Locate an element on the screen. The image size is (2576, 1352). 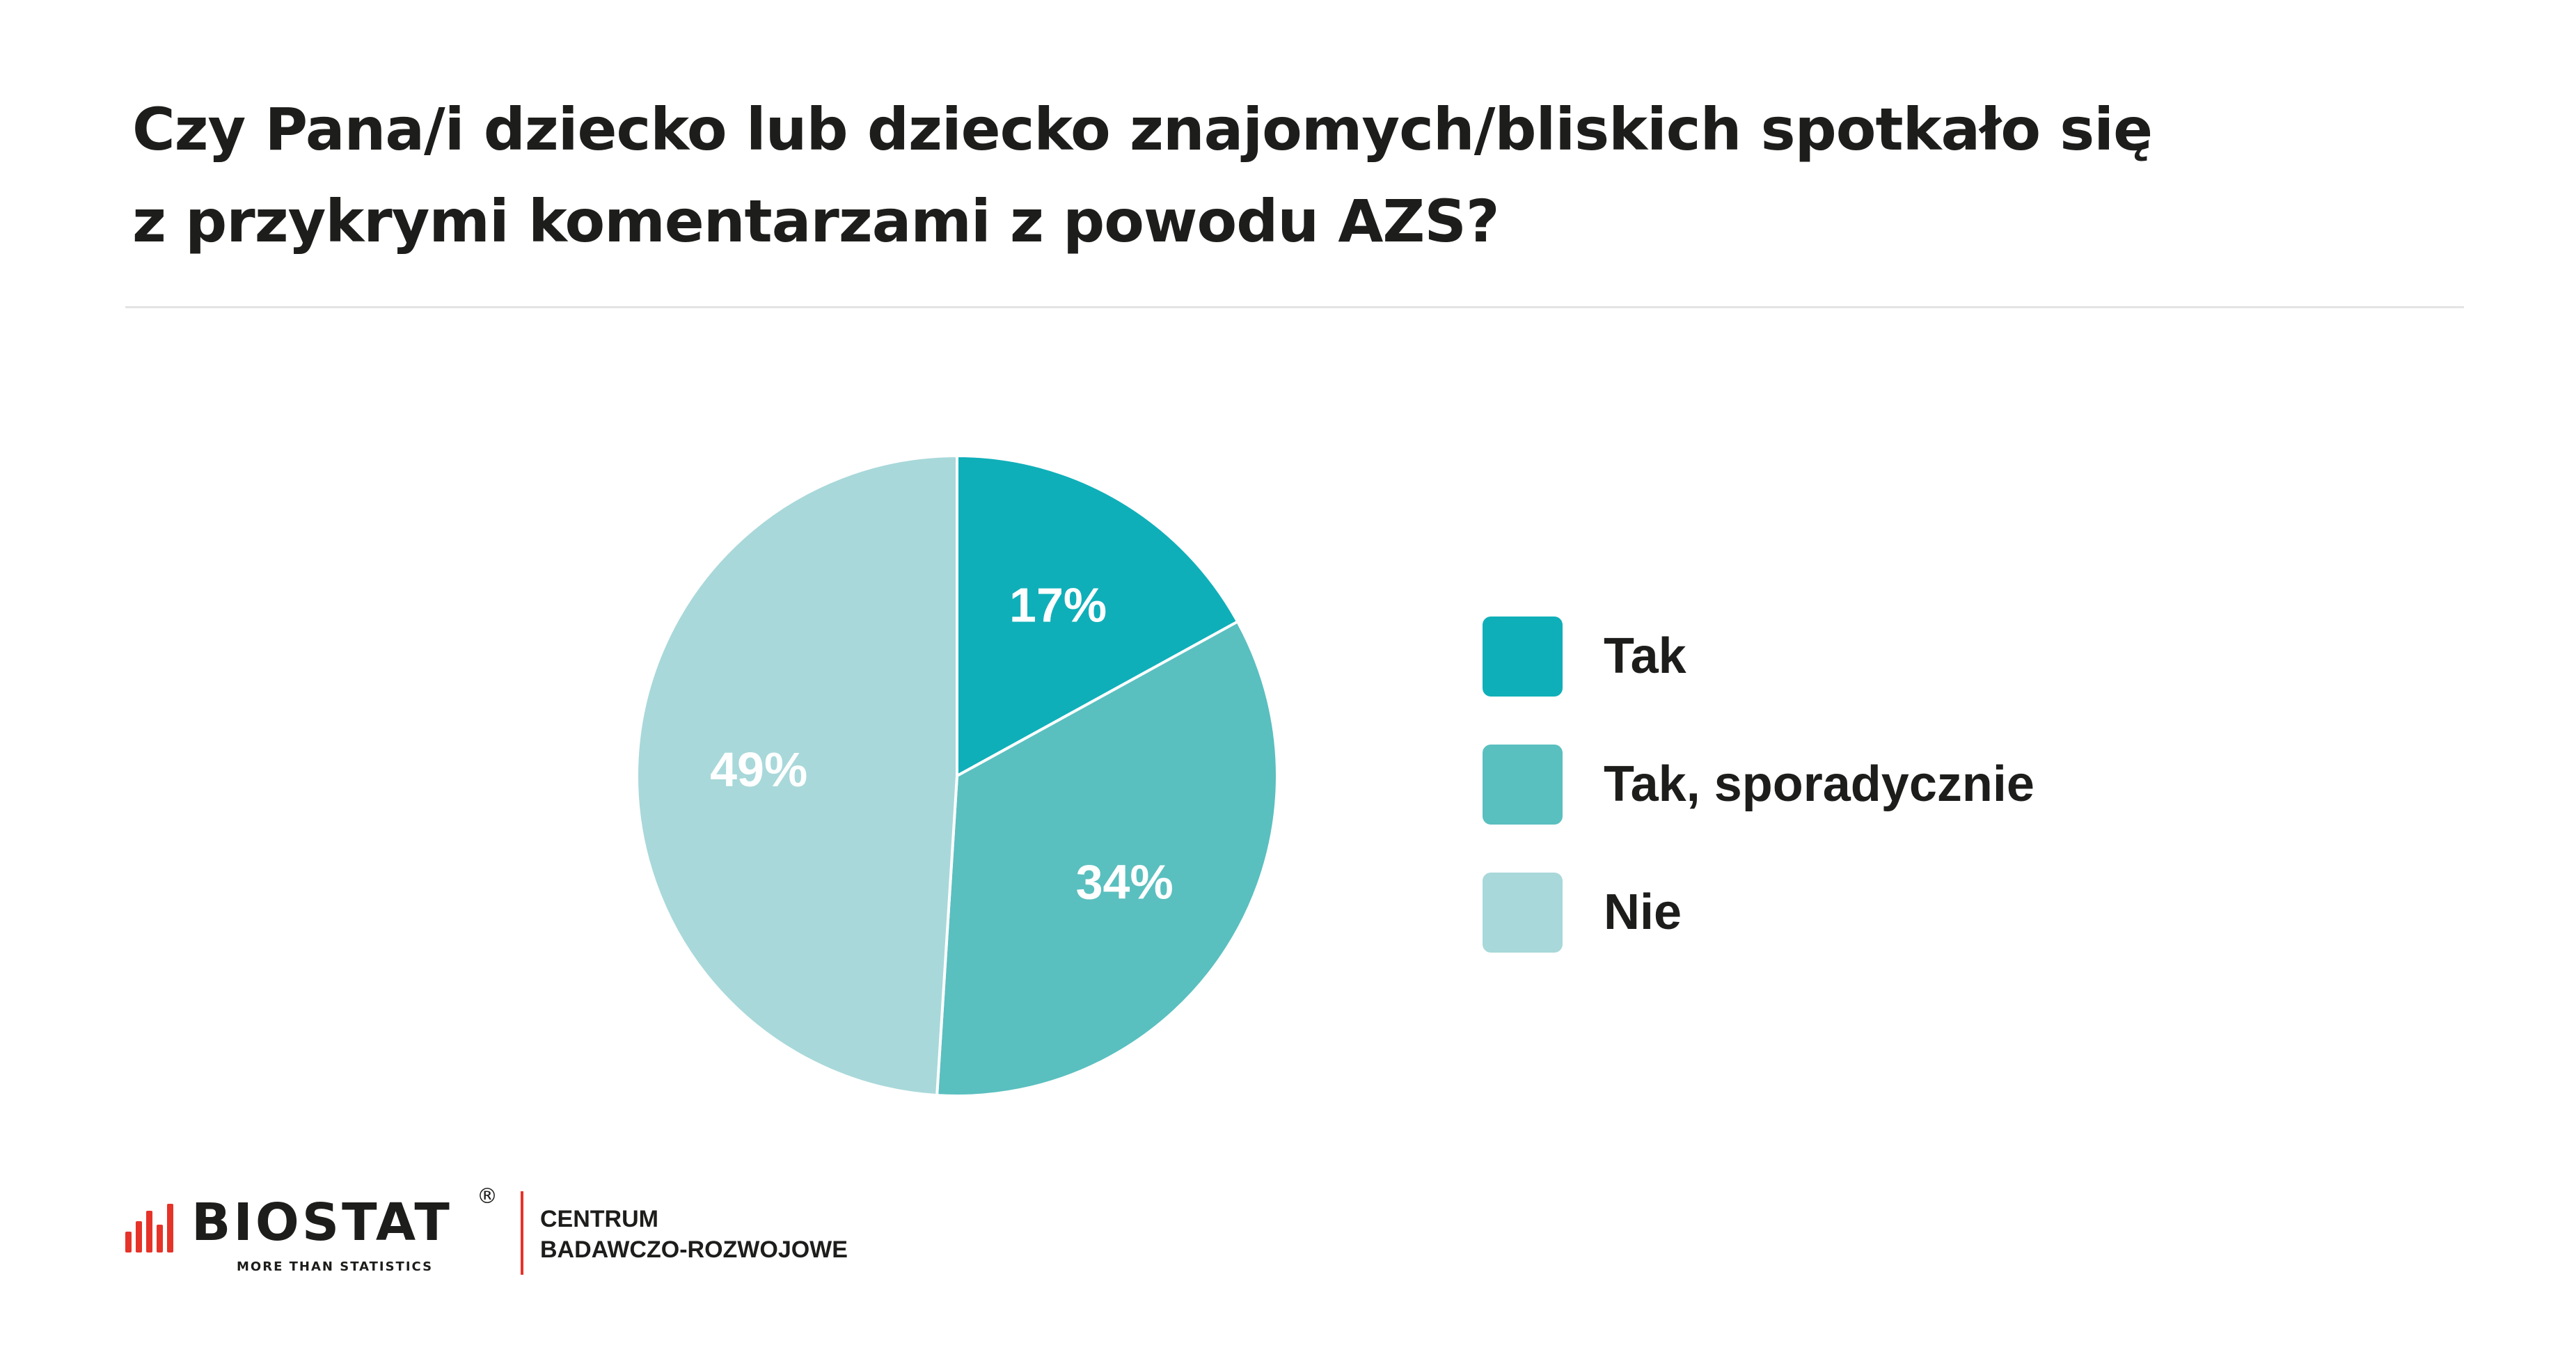
logo-tagline: MORE THAN STATISTICS is located at coordinates (335, 1266).